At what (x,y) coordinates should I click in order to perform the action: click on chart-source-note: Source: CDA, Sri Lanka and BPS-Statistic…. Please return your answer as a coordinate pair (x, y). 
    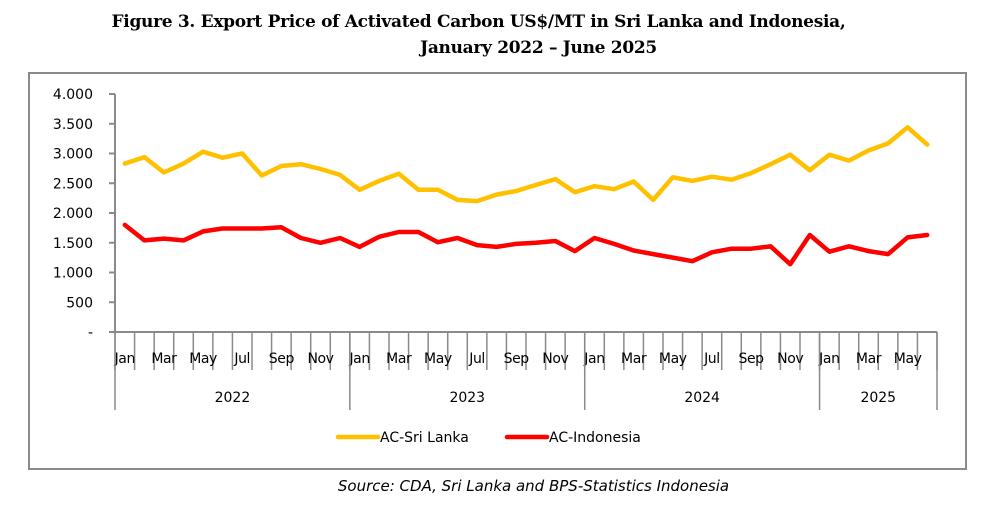
    Looking at the image, I should click on (533, 486).